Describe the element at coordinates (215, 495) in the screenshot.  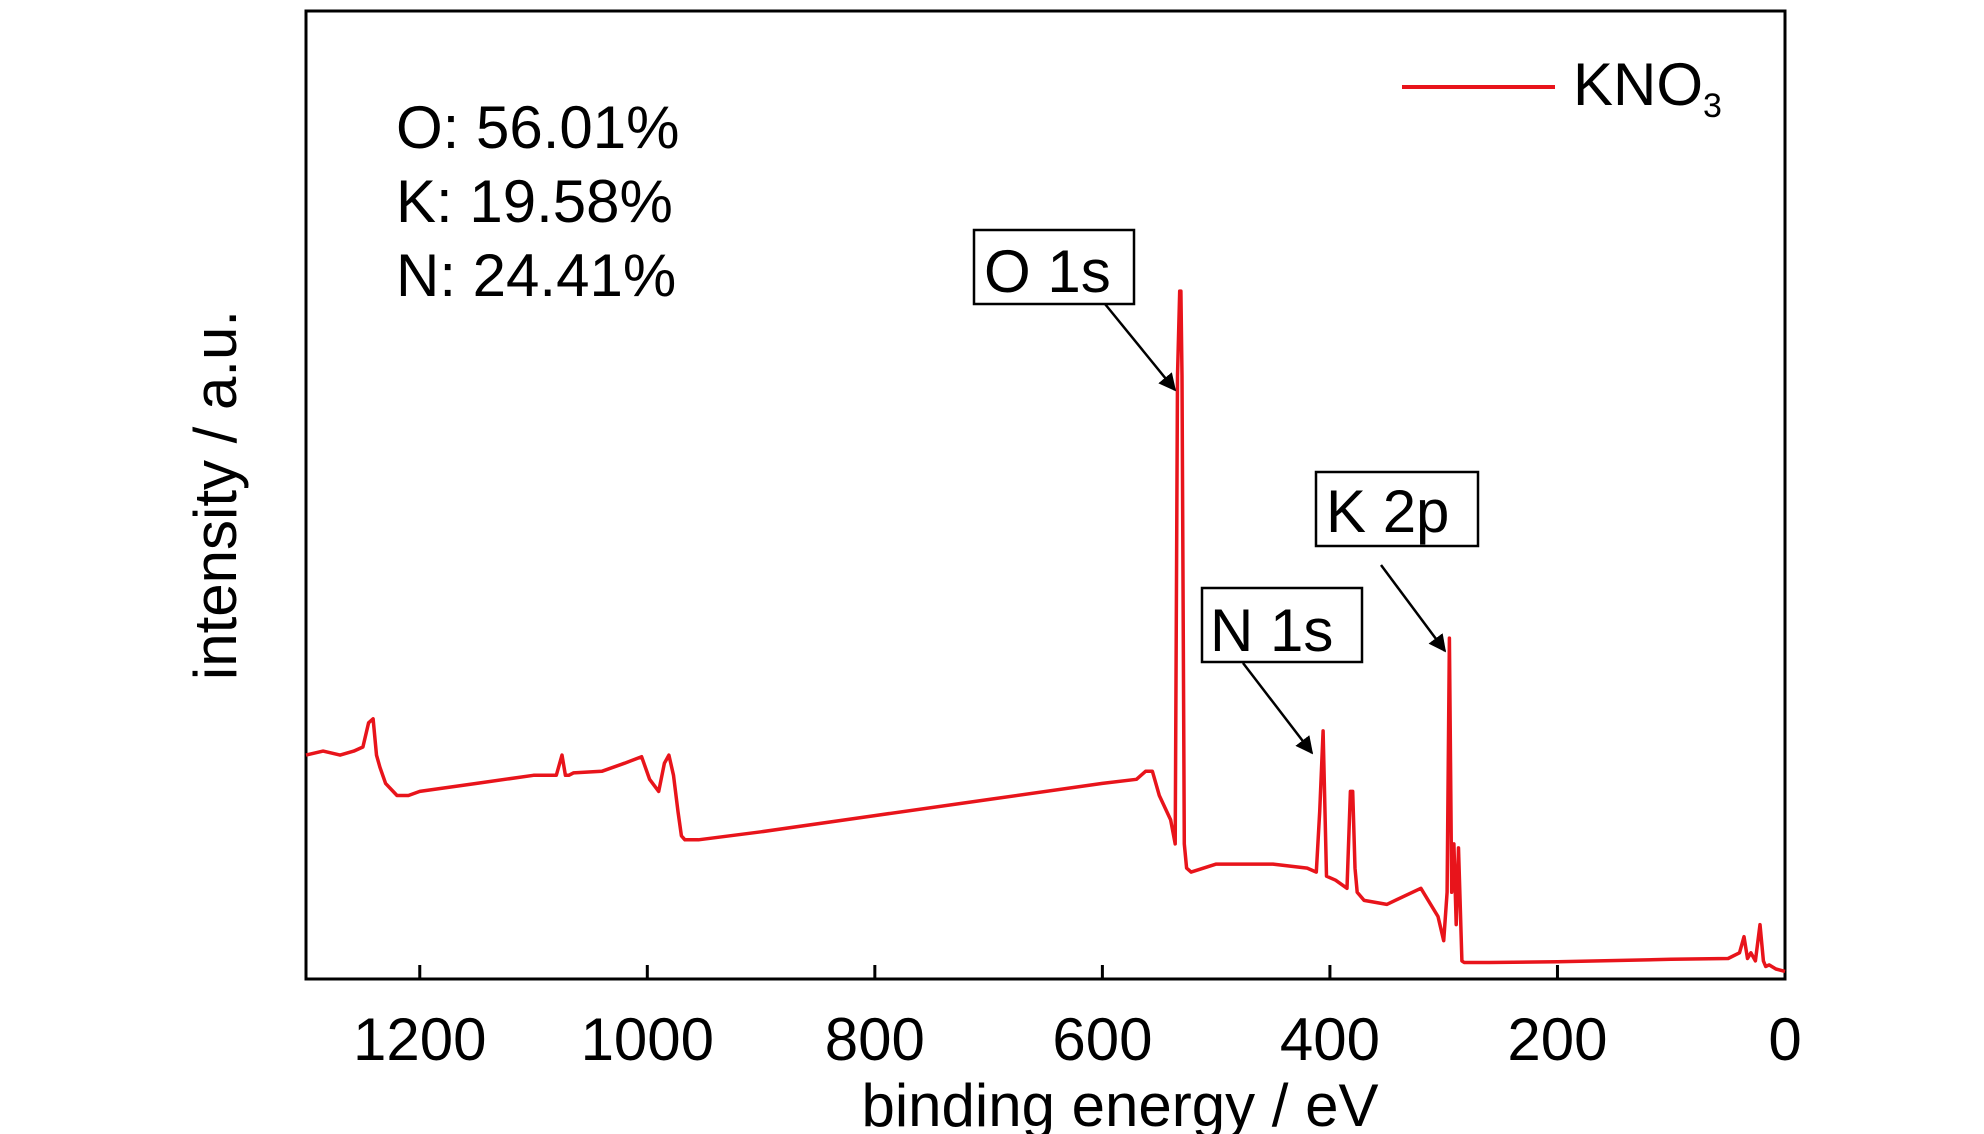
I see `y-axis-label: intensity / a.u.` at that location.